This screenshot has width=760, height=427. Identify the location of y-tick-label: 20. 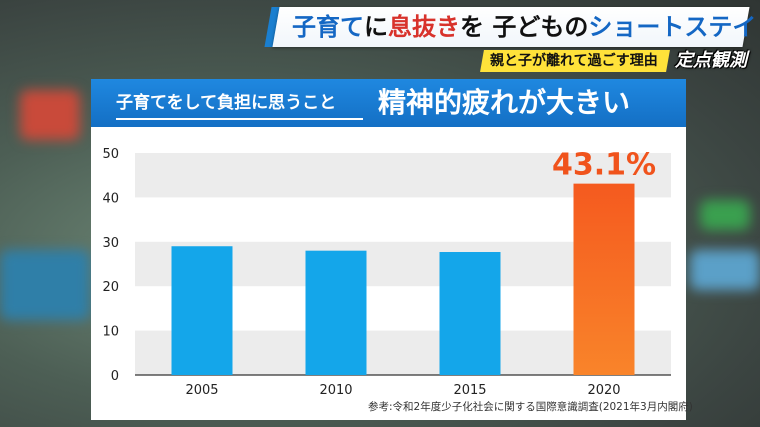
(110, 287).